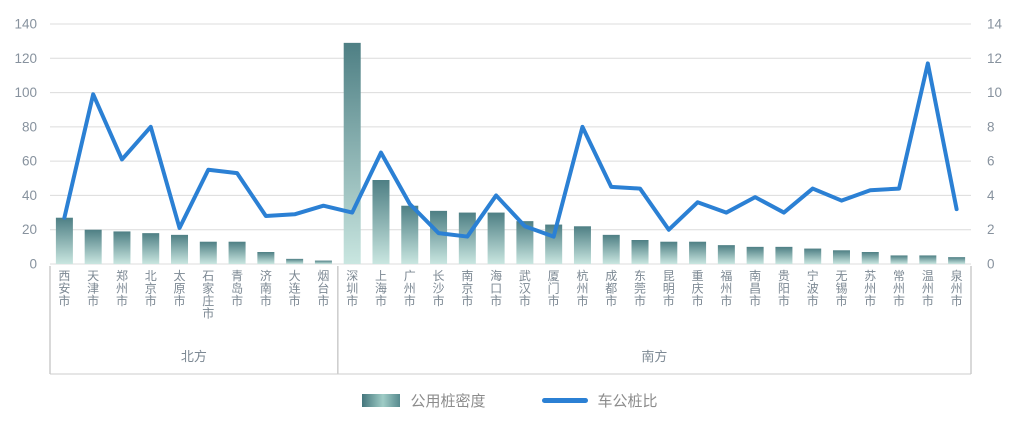 This screenshot has height=432, width=1020. Describe the element at coordinates (813, 289) in the screenshot. I see `x-axis-category-label: 波` at that location.